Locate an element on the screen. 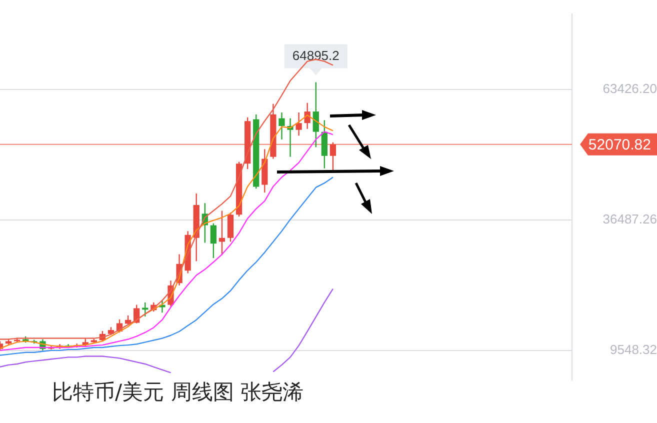  y-tick-label: 9548.32 is located at coordinates (633, 350).